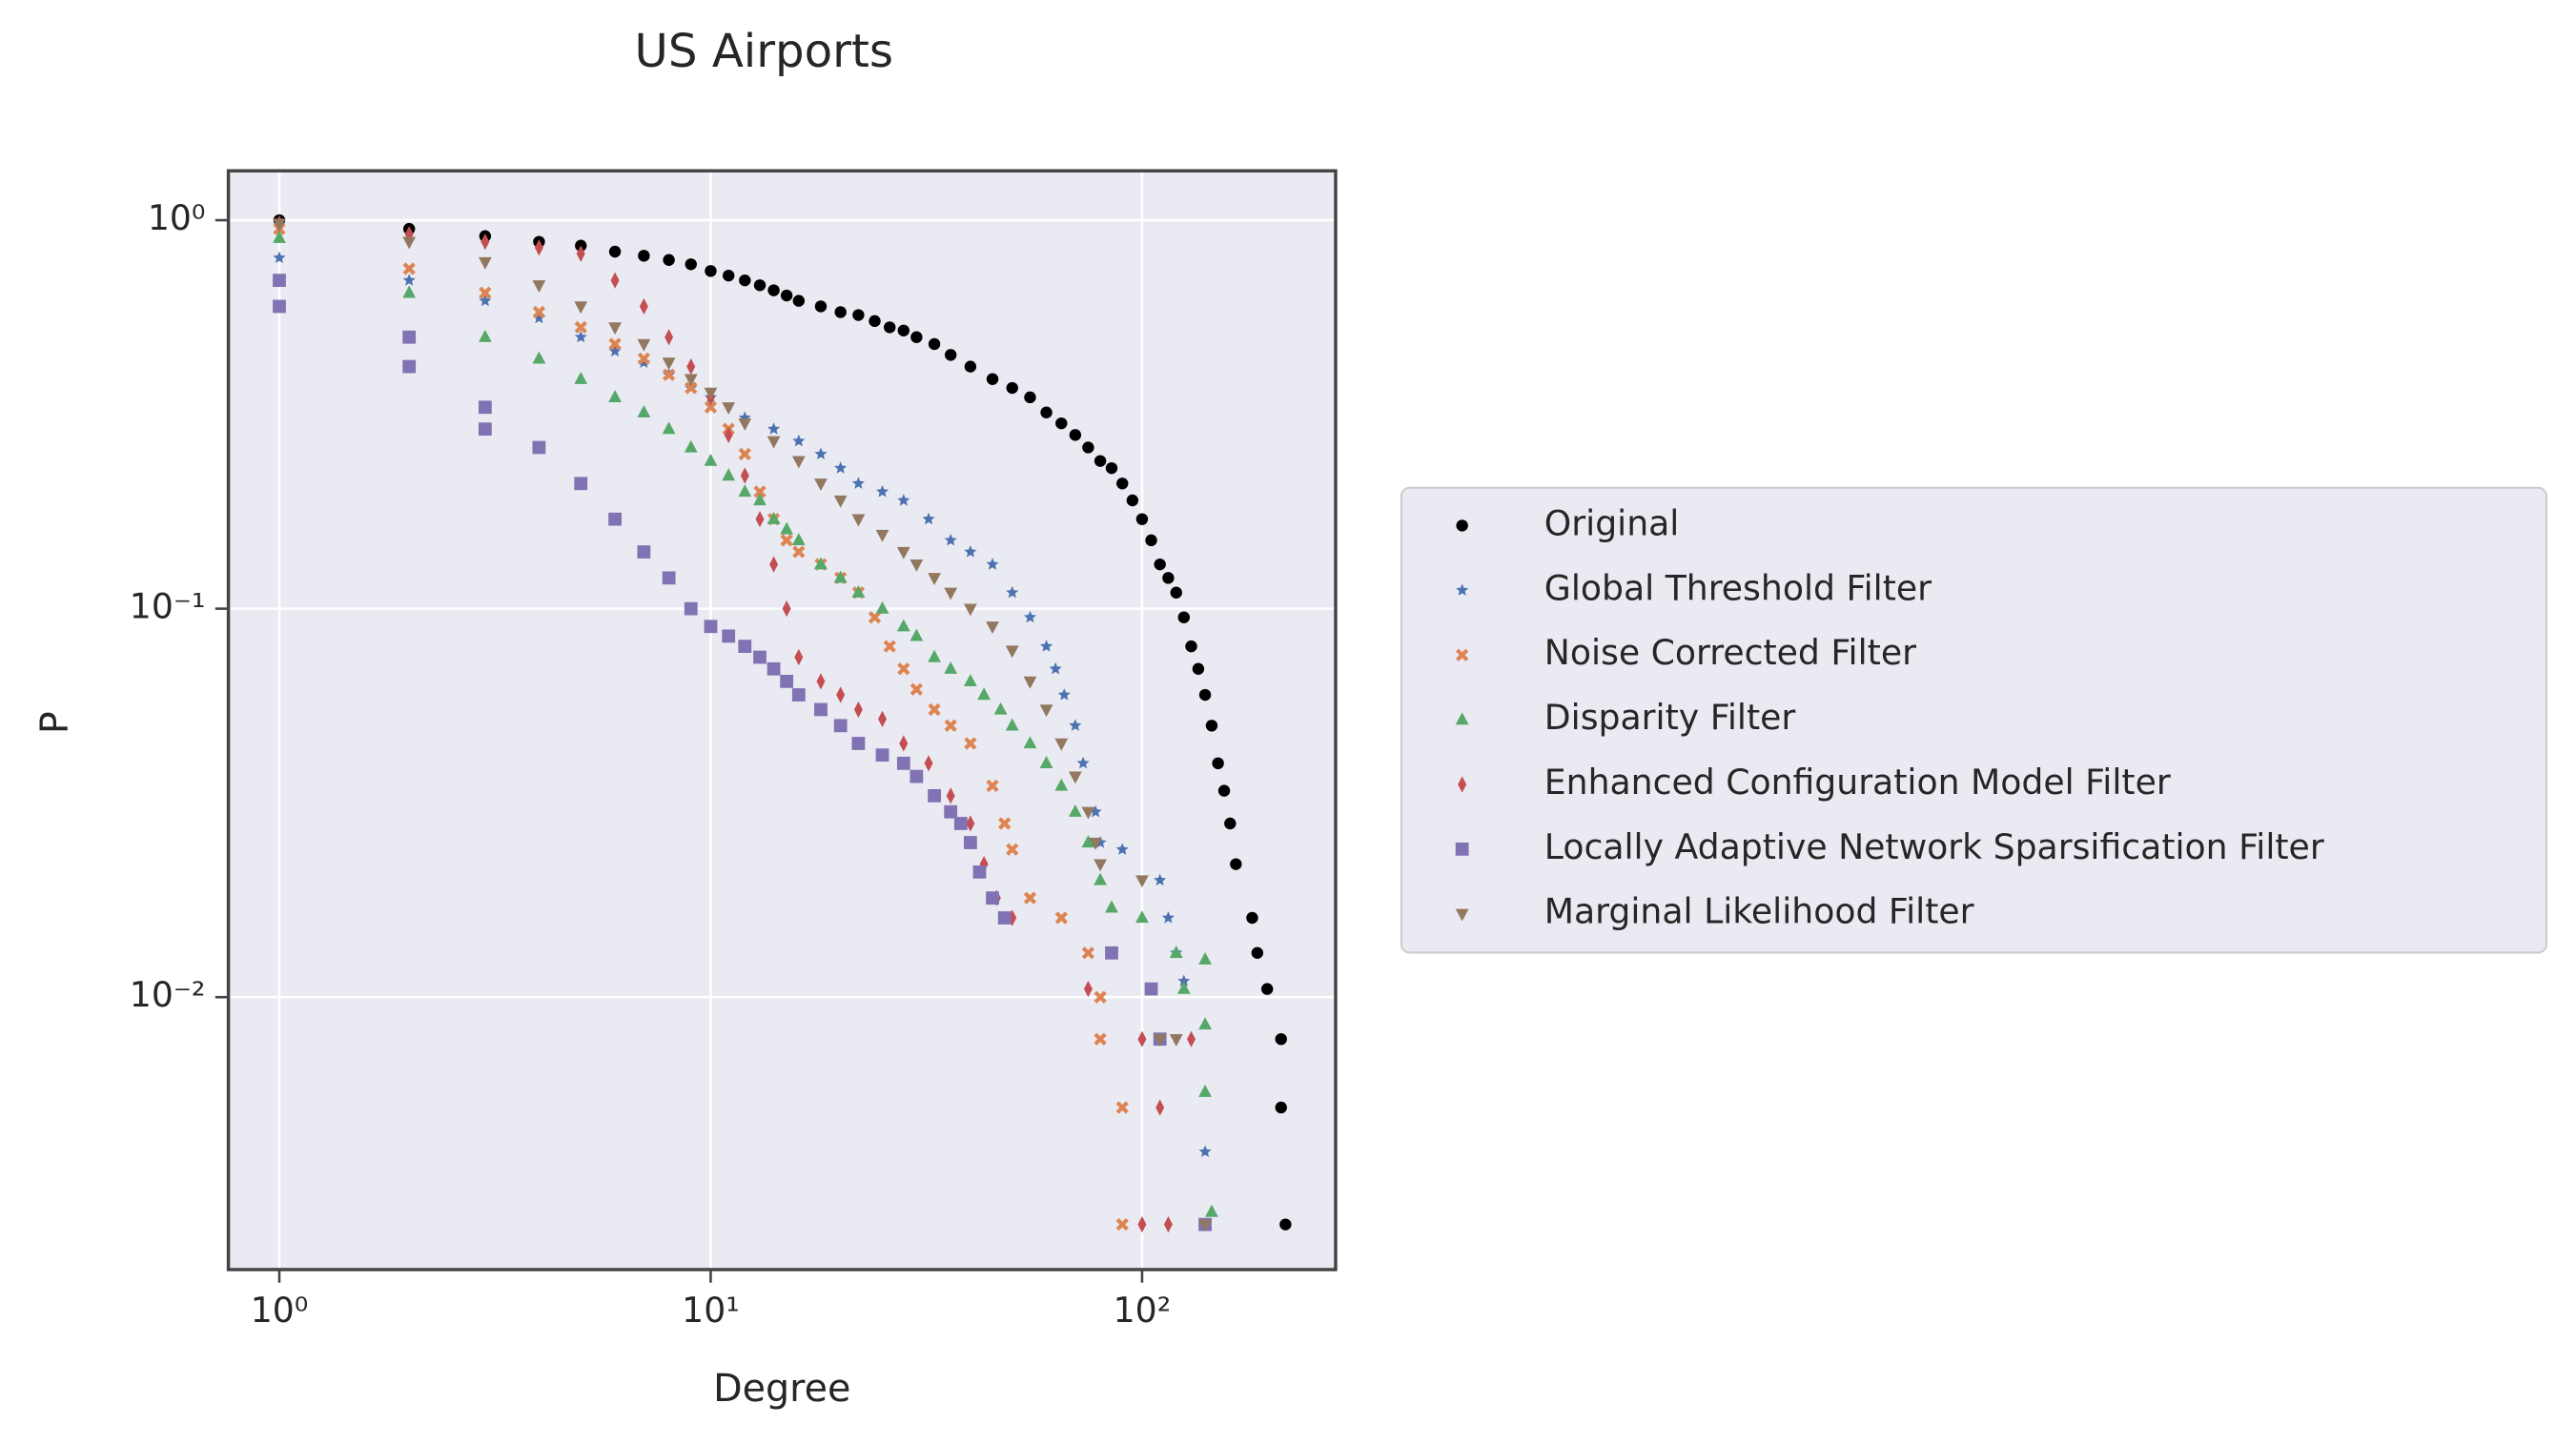 The height and width of the screenshot is (1444, 2576). I want to click on y-tick-label: 10⁰, so click(177, 218).